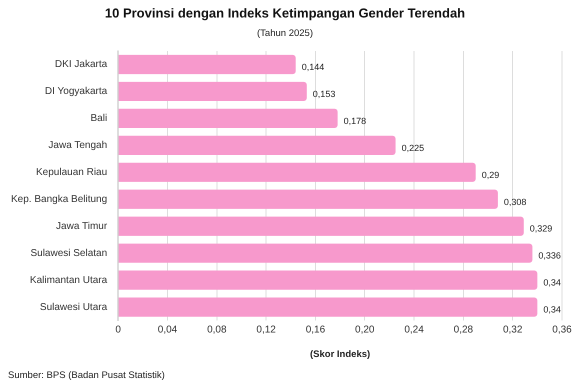 This screenshot has width=576, height=384. What do you see at coordinates (285, 33) in the screenshot?
I see `chart-subtitle: (Tahun 2025)` at bounding box center [285, 33].